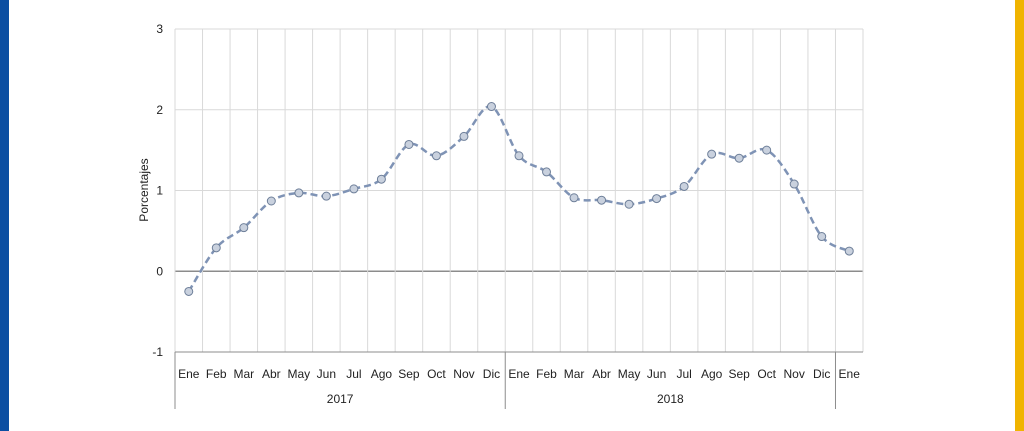 This screenshot has width=1024, height=431. What do you see at coordinates (144, 189) in the screenshot?
I see `y-axis-title: Porcentajes` at bounding box center [144, 189].